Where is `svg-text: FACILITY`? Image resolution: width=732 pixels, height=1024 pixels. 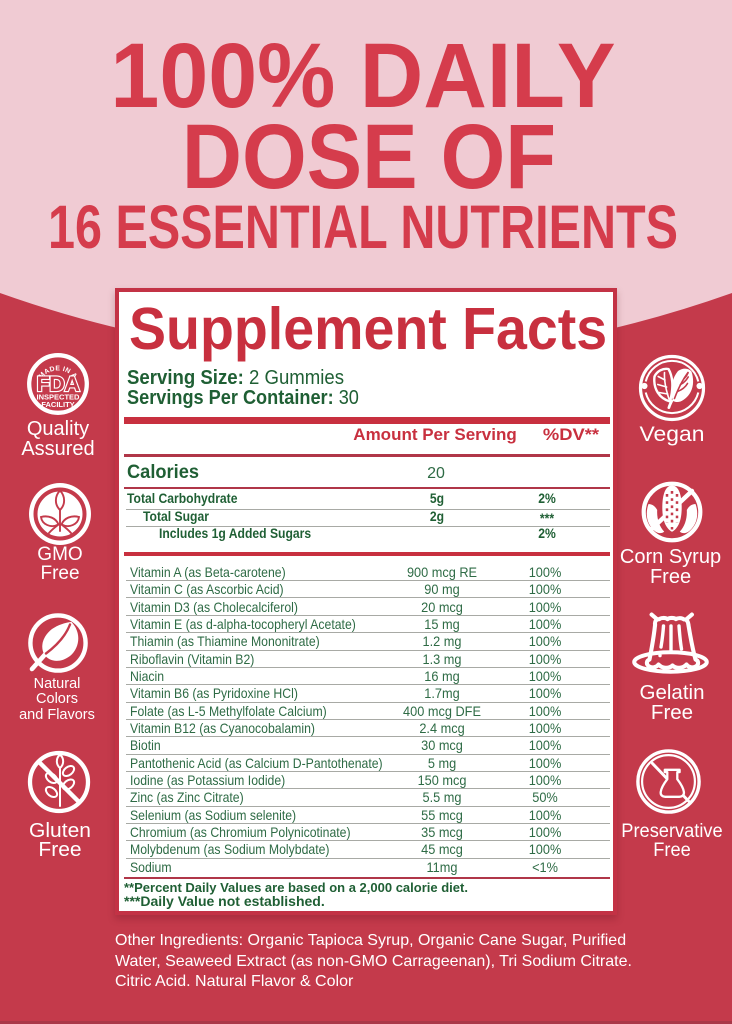
svg-text: FACILITY is located at coordinates (57, 404).